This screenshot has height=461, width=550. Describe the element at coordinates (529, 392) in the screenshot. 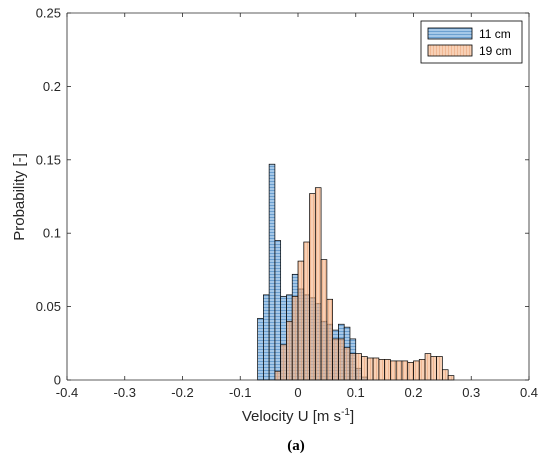

I see `x-tick-label: 0.4` at that location.